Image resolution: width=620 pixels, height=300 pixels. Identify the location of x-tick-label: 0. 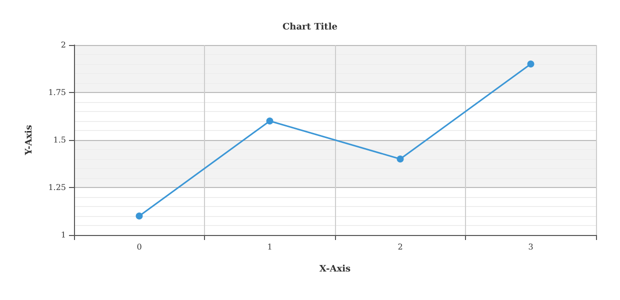
(139, 247).